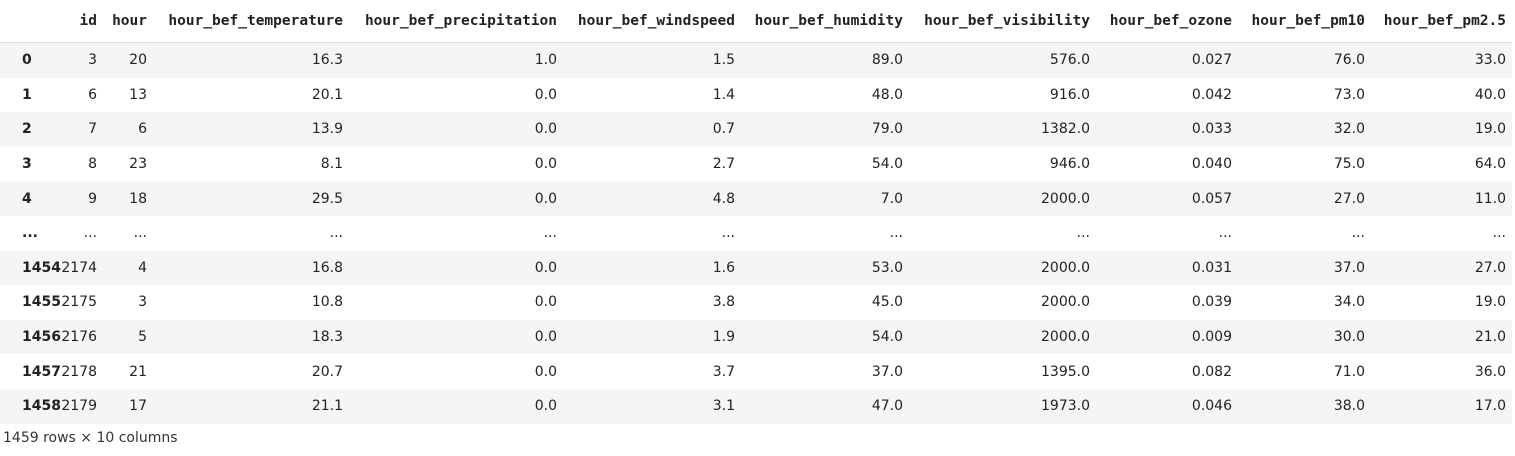  I want to click on row-index: 1, so click(27, 94).